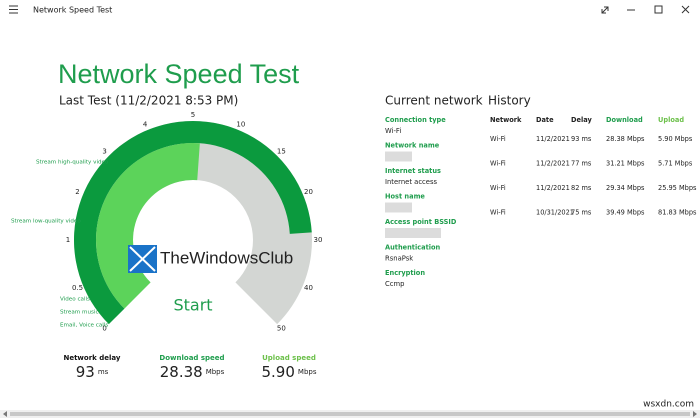 This screenshot has width=700, height=418. Describe the element at coordinates (434, 101) in the screenshot. I see `section-title: Current network` at that location.